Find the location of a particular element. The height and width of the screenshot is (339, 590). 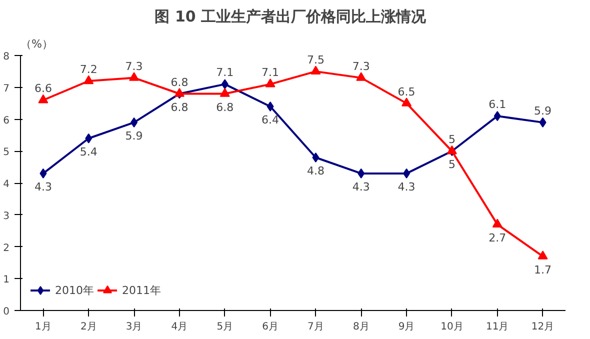

data-label: 4.8 is located at coordinates (315, 171).